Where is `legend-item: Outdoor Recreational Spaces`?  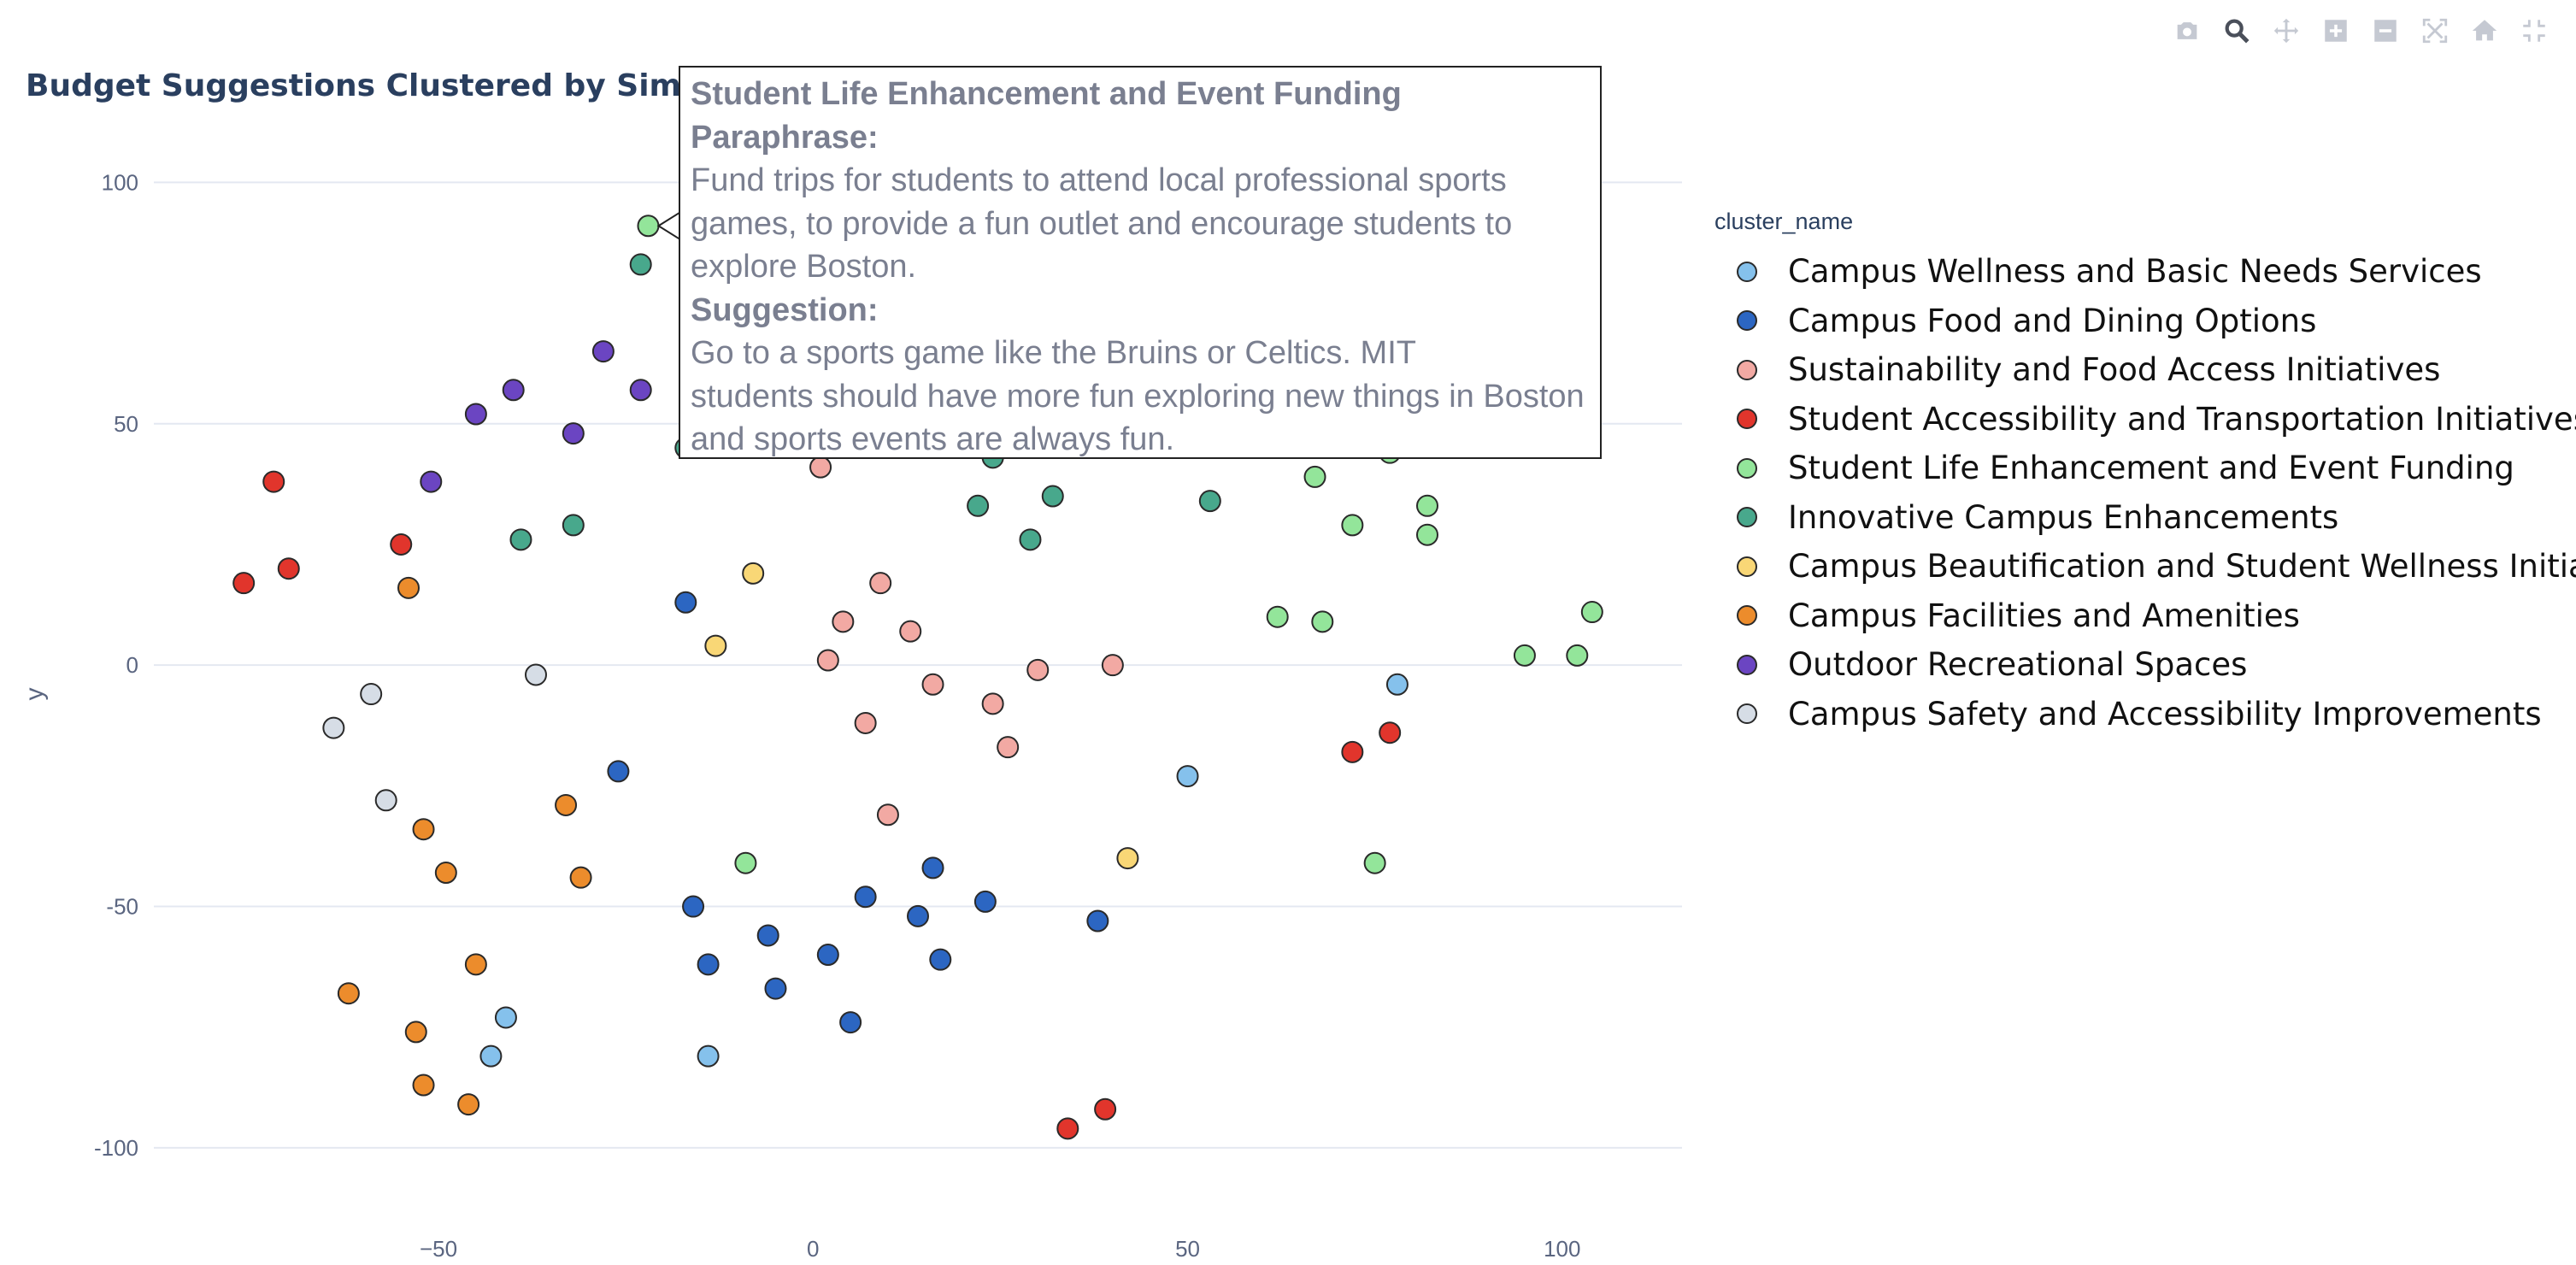
legend-item: Outdoor Recreational Spaces is located at coordinates (2144, 665).